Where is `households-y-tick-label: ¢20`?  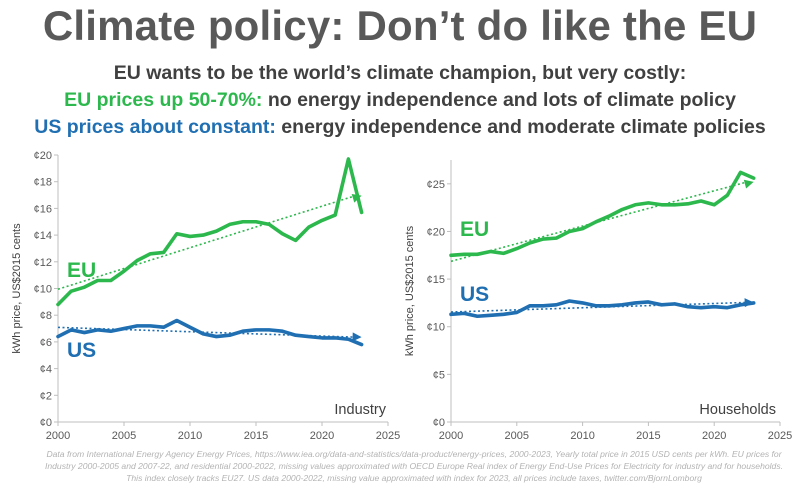
households-y-tick-label: ¢20 is located at coordinates (436, 232).